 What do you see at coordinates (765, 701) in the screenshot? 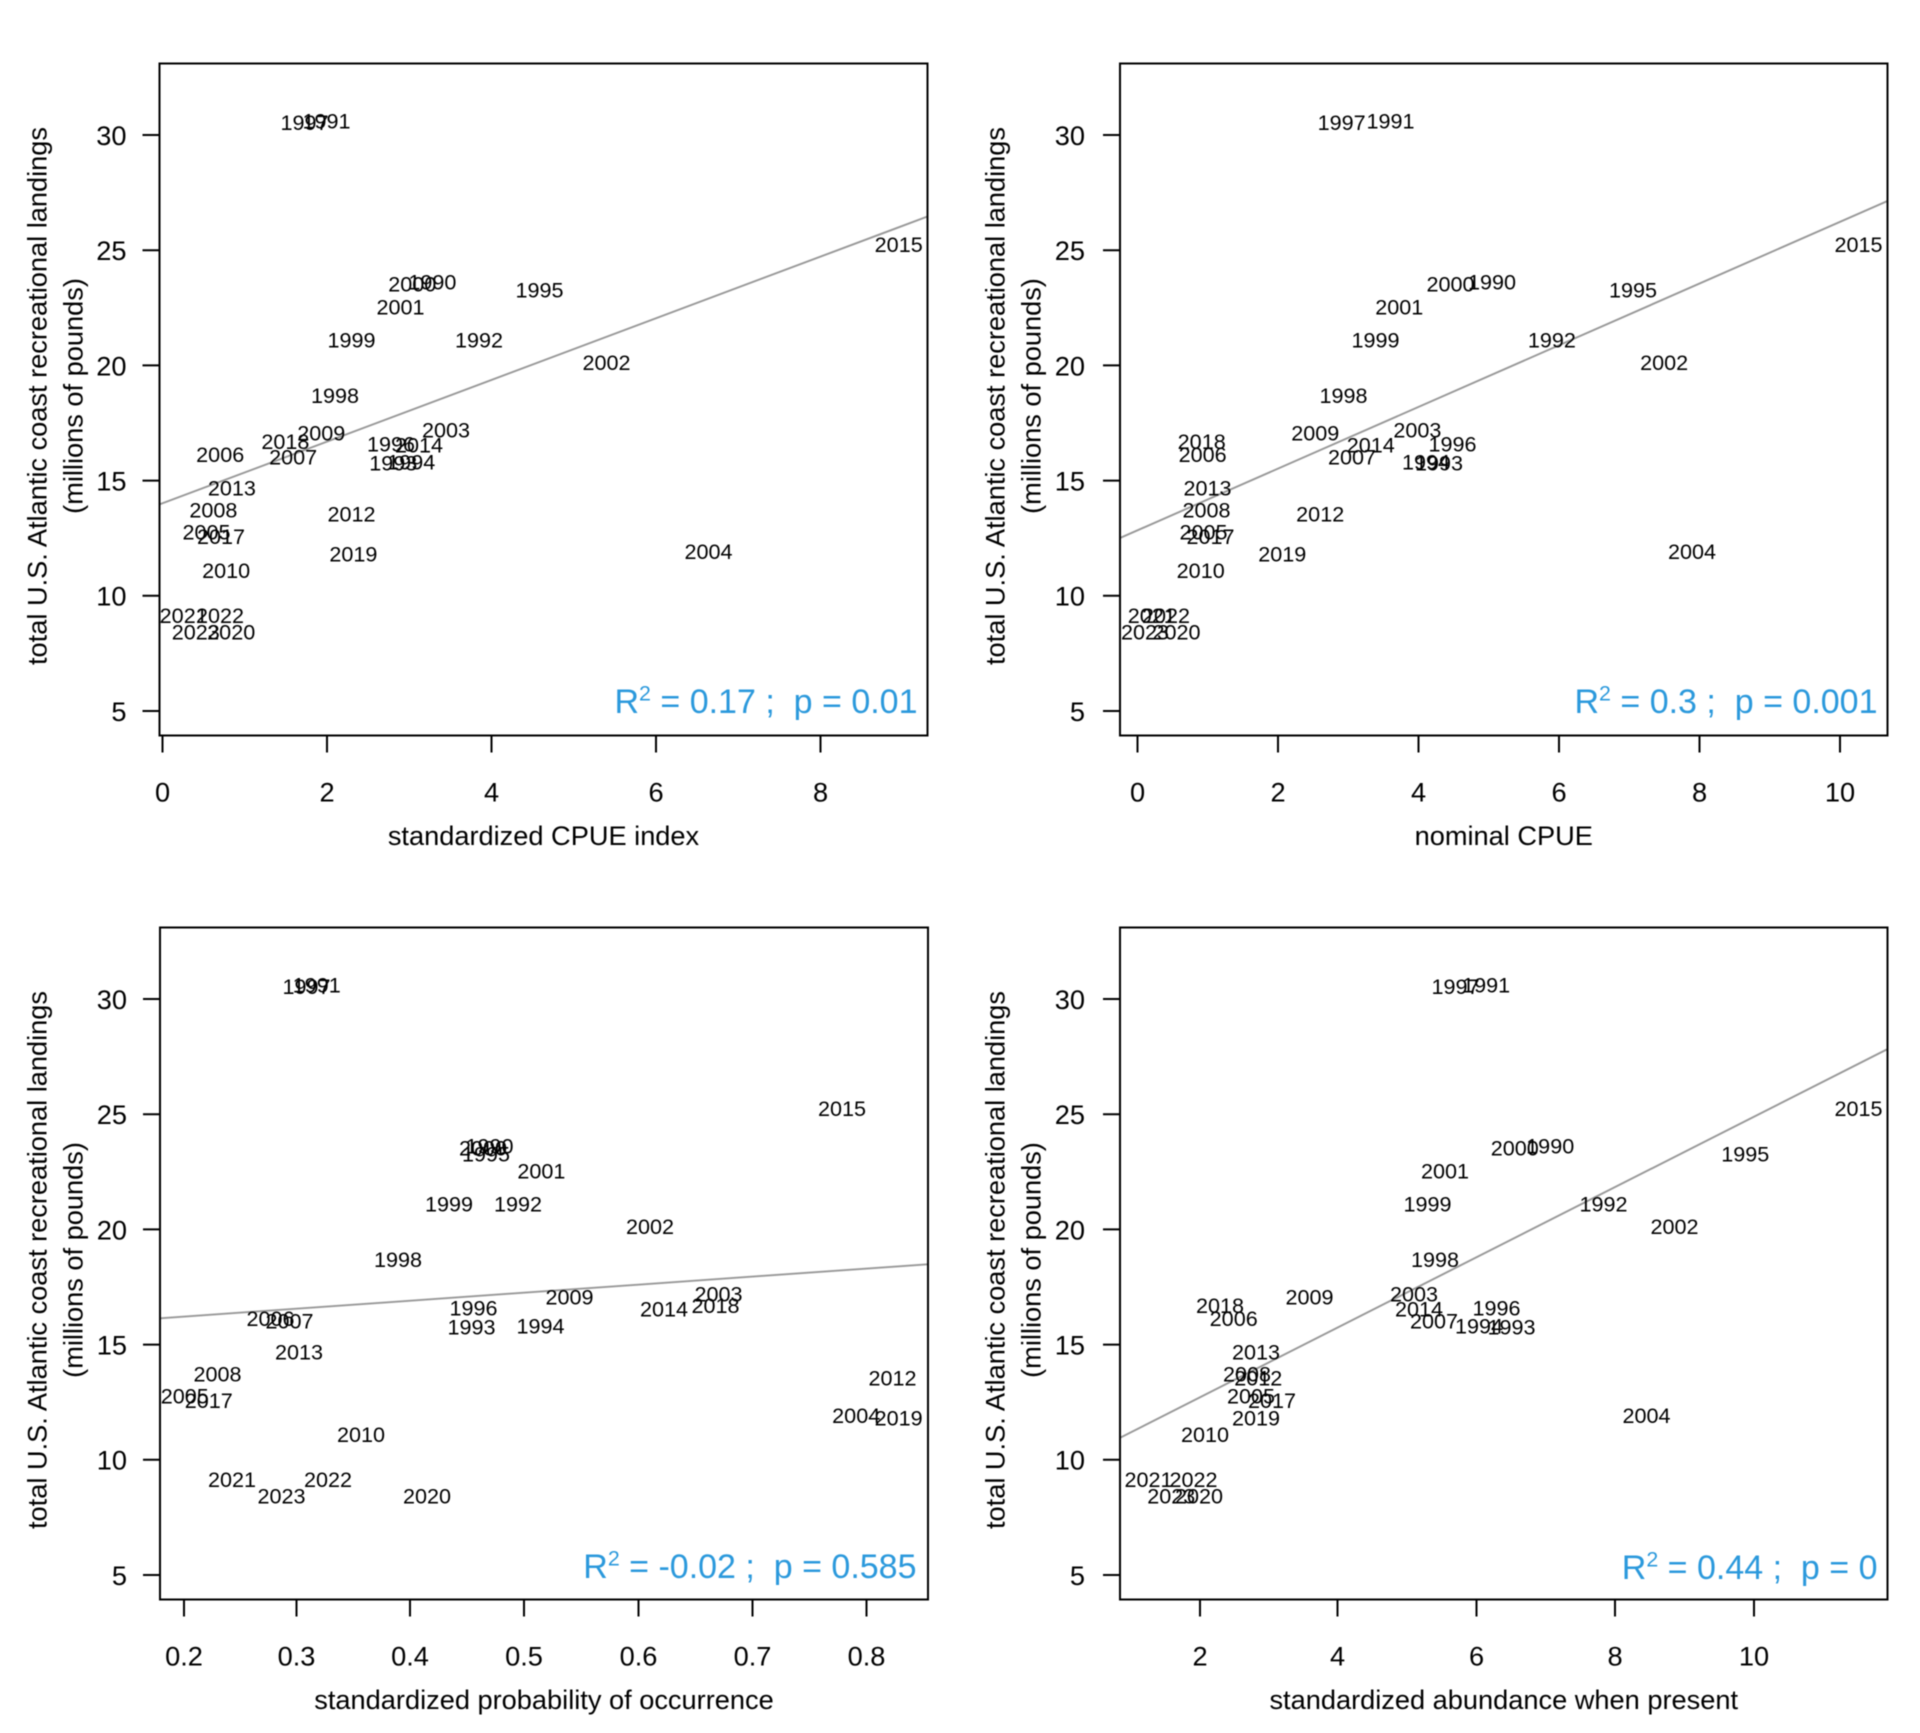
I see `svg-text: R2​ = 0.17 ; p = 0.01` at bounding box center [765, 701].